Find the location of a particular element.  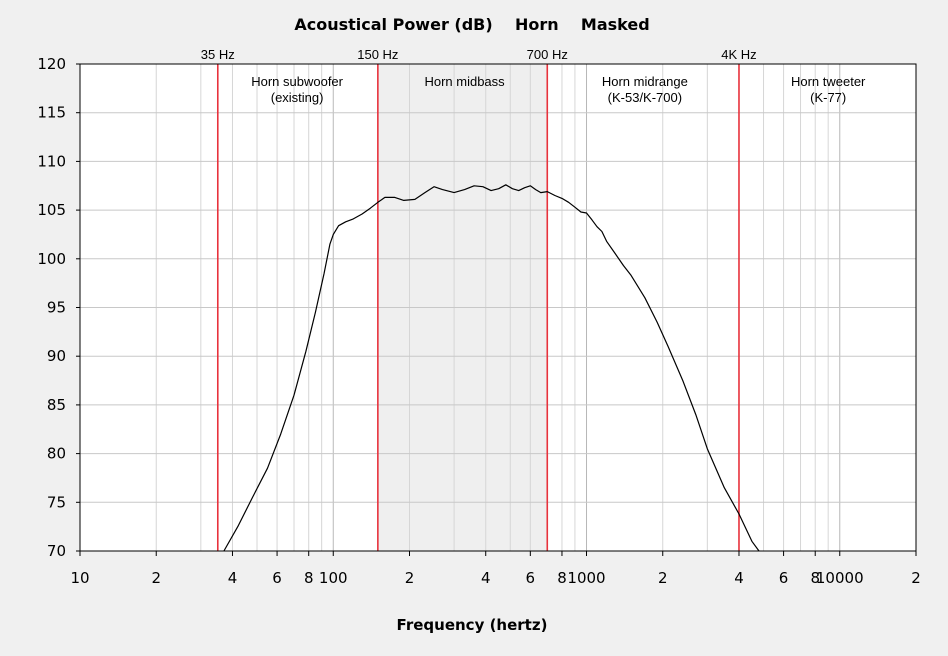

crossover-label: 4K Hz is located at coordinates (738, 54).